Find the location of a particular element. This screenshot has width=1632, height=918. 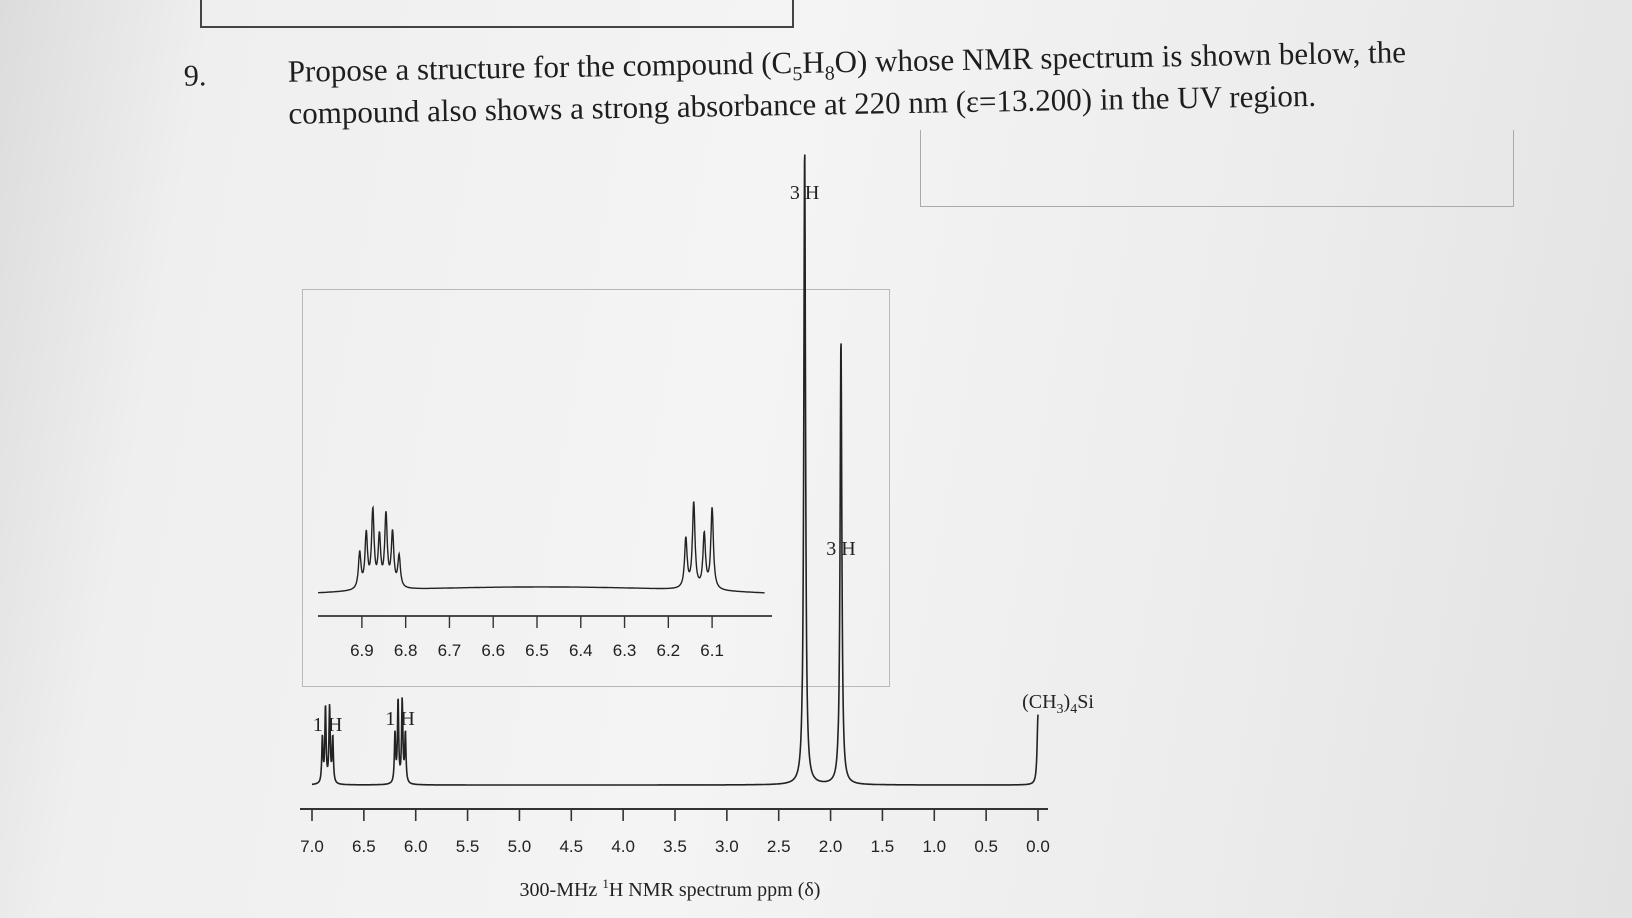

inset-x-tick-label: 6.3 is located at coordinates (625, 650).